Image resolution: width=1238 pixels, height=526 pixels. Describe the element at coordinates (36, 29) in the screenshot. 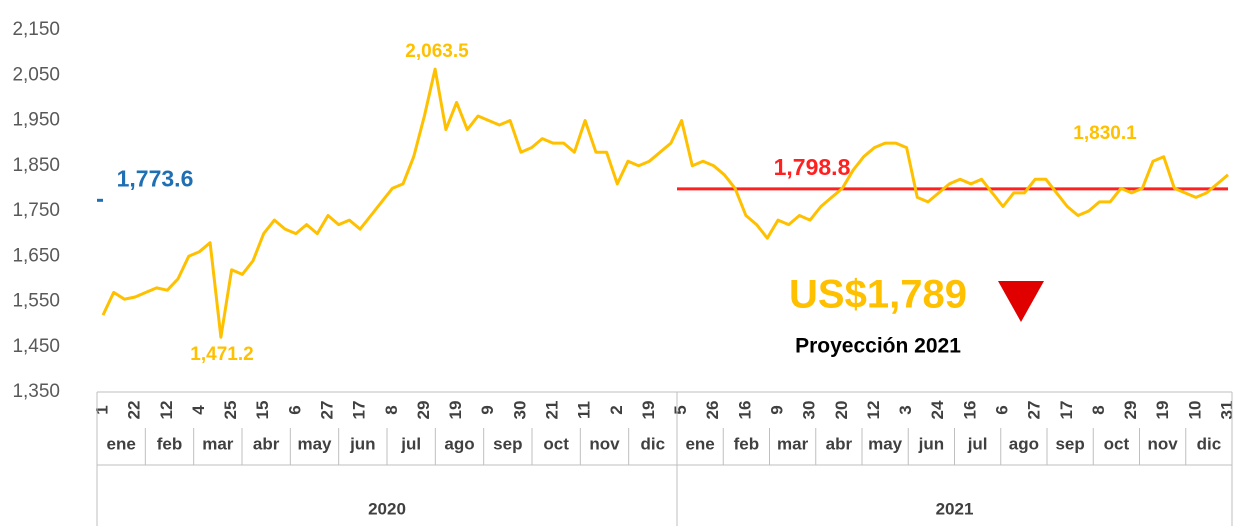

I see `y-tick-label: 2,150` at that location.